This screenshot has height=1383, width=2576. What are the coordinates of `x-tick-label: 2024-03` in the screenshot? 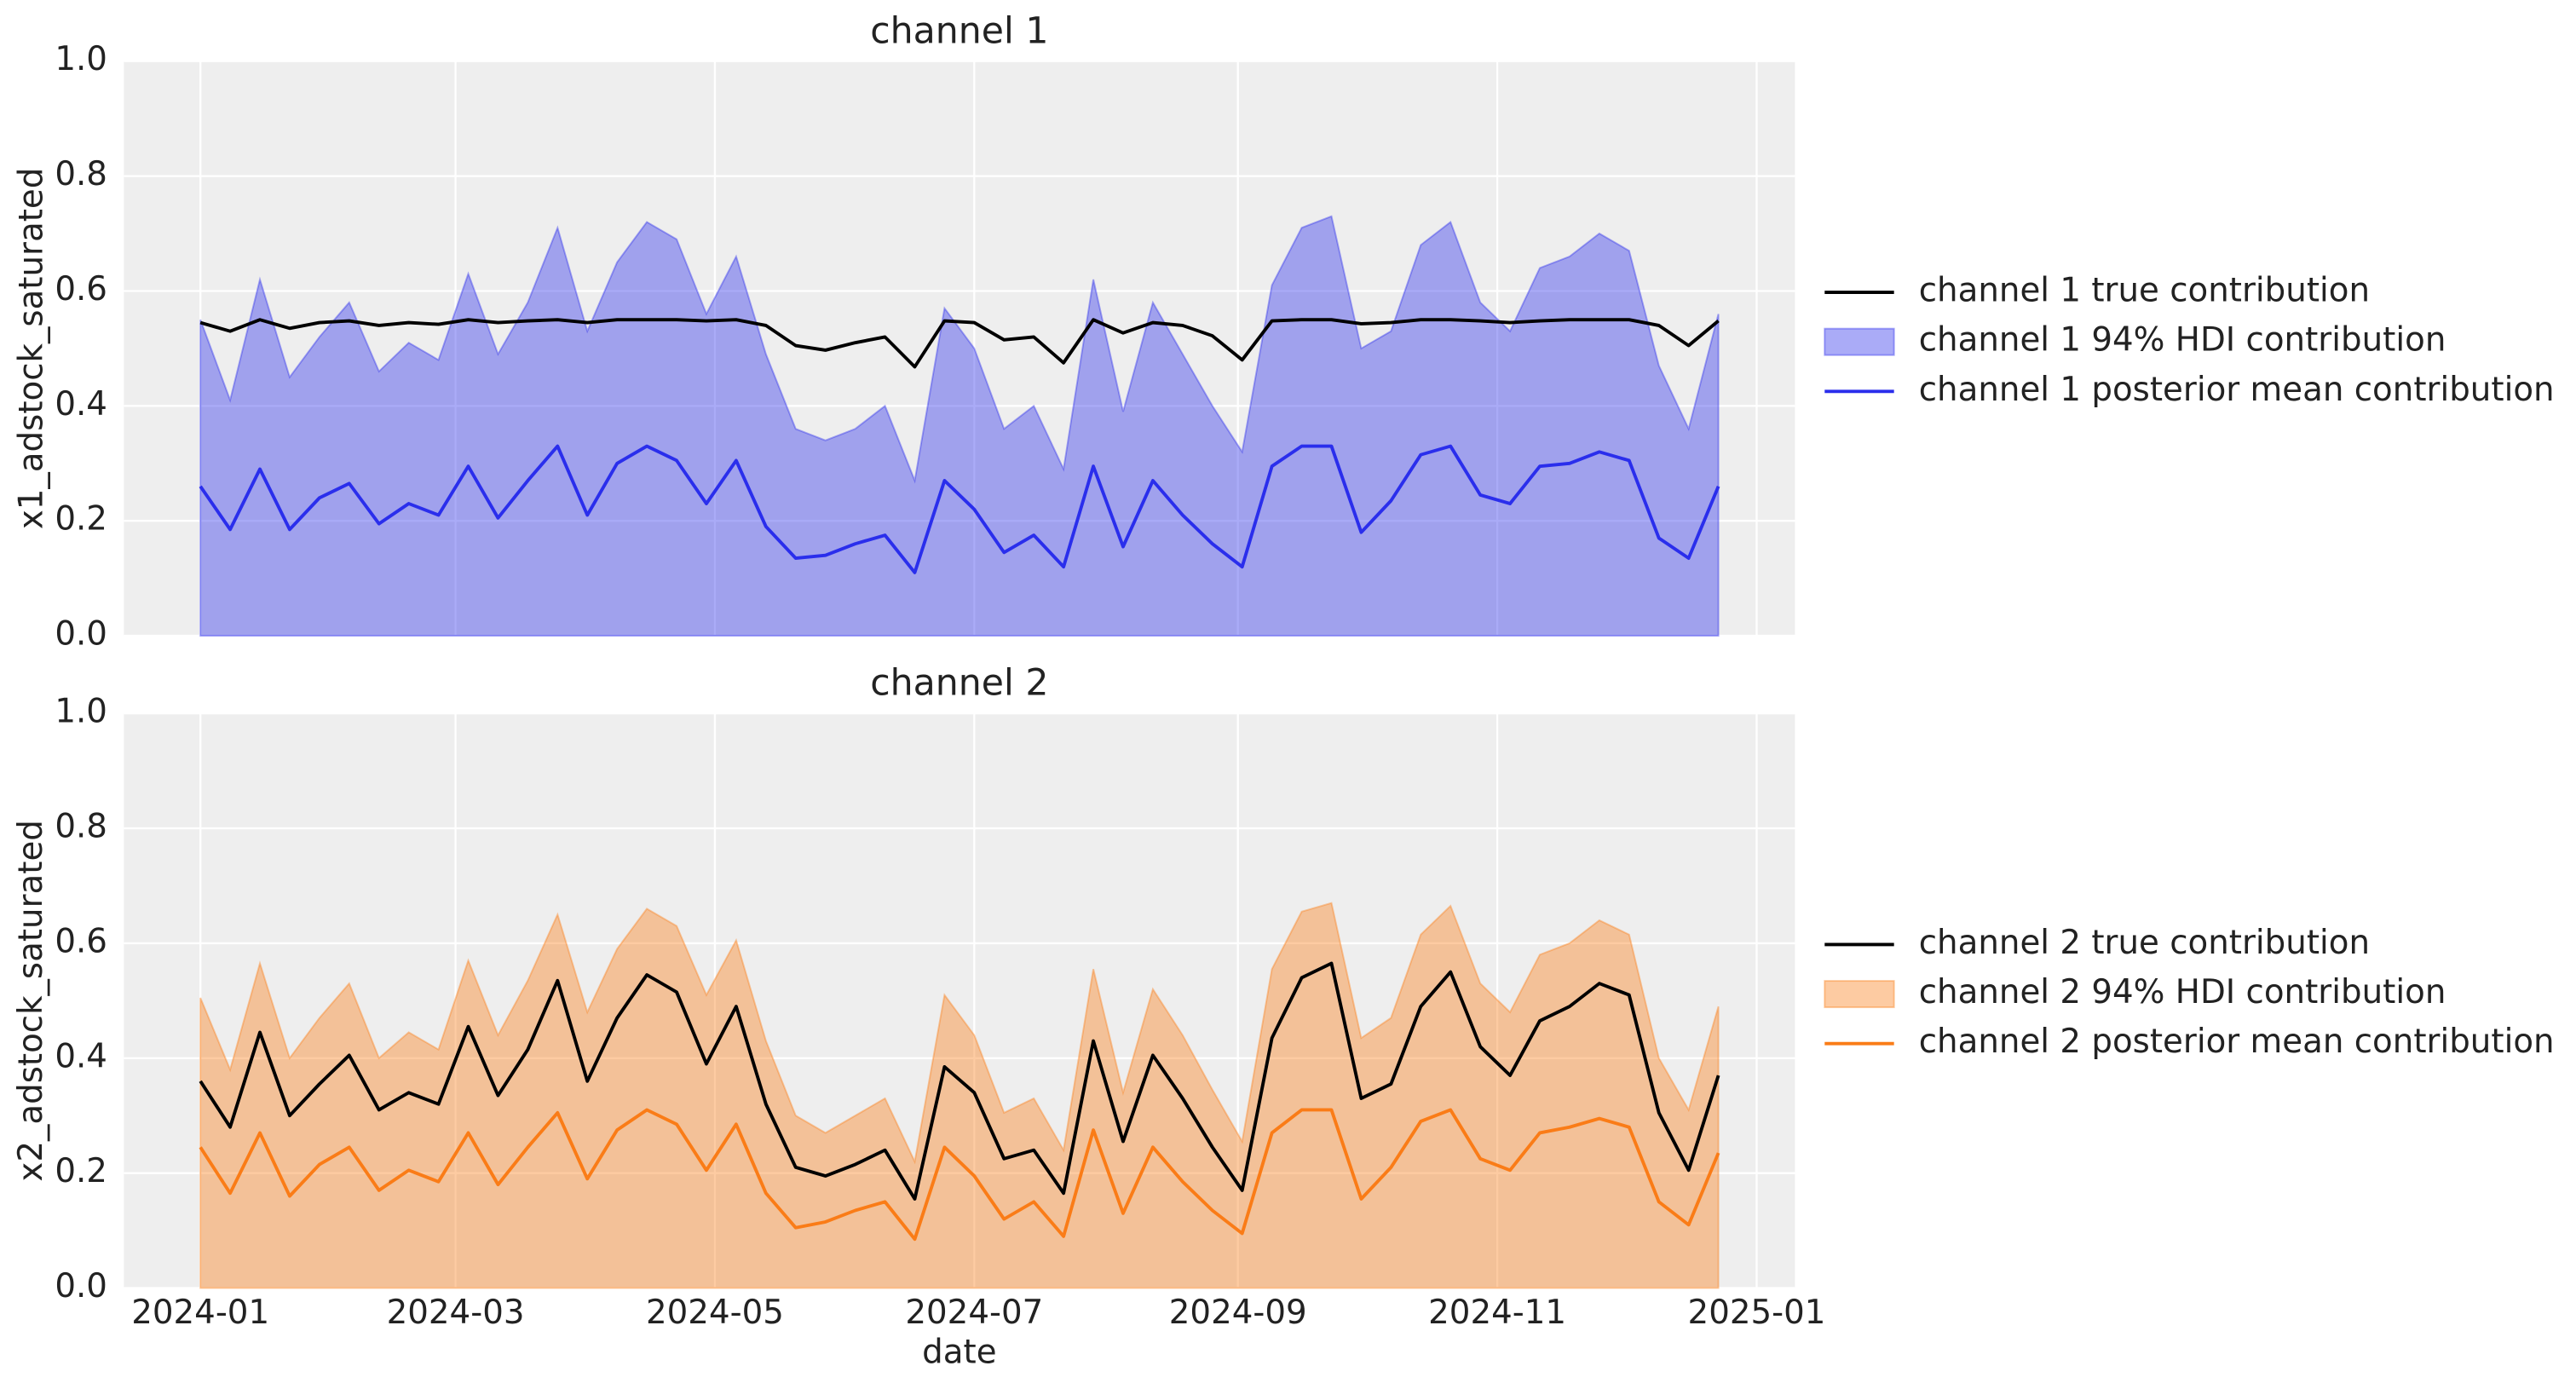 It's located at (456, 1313).